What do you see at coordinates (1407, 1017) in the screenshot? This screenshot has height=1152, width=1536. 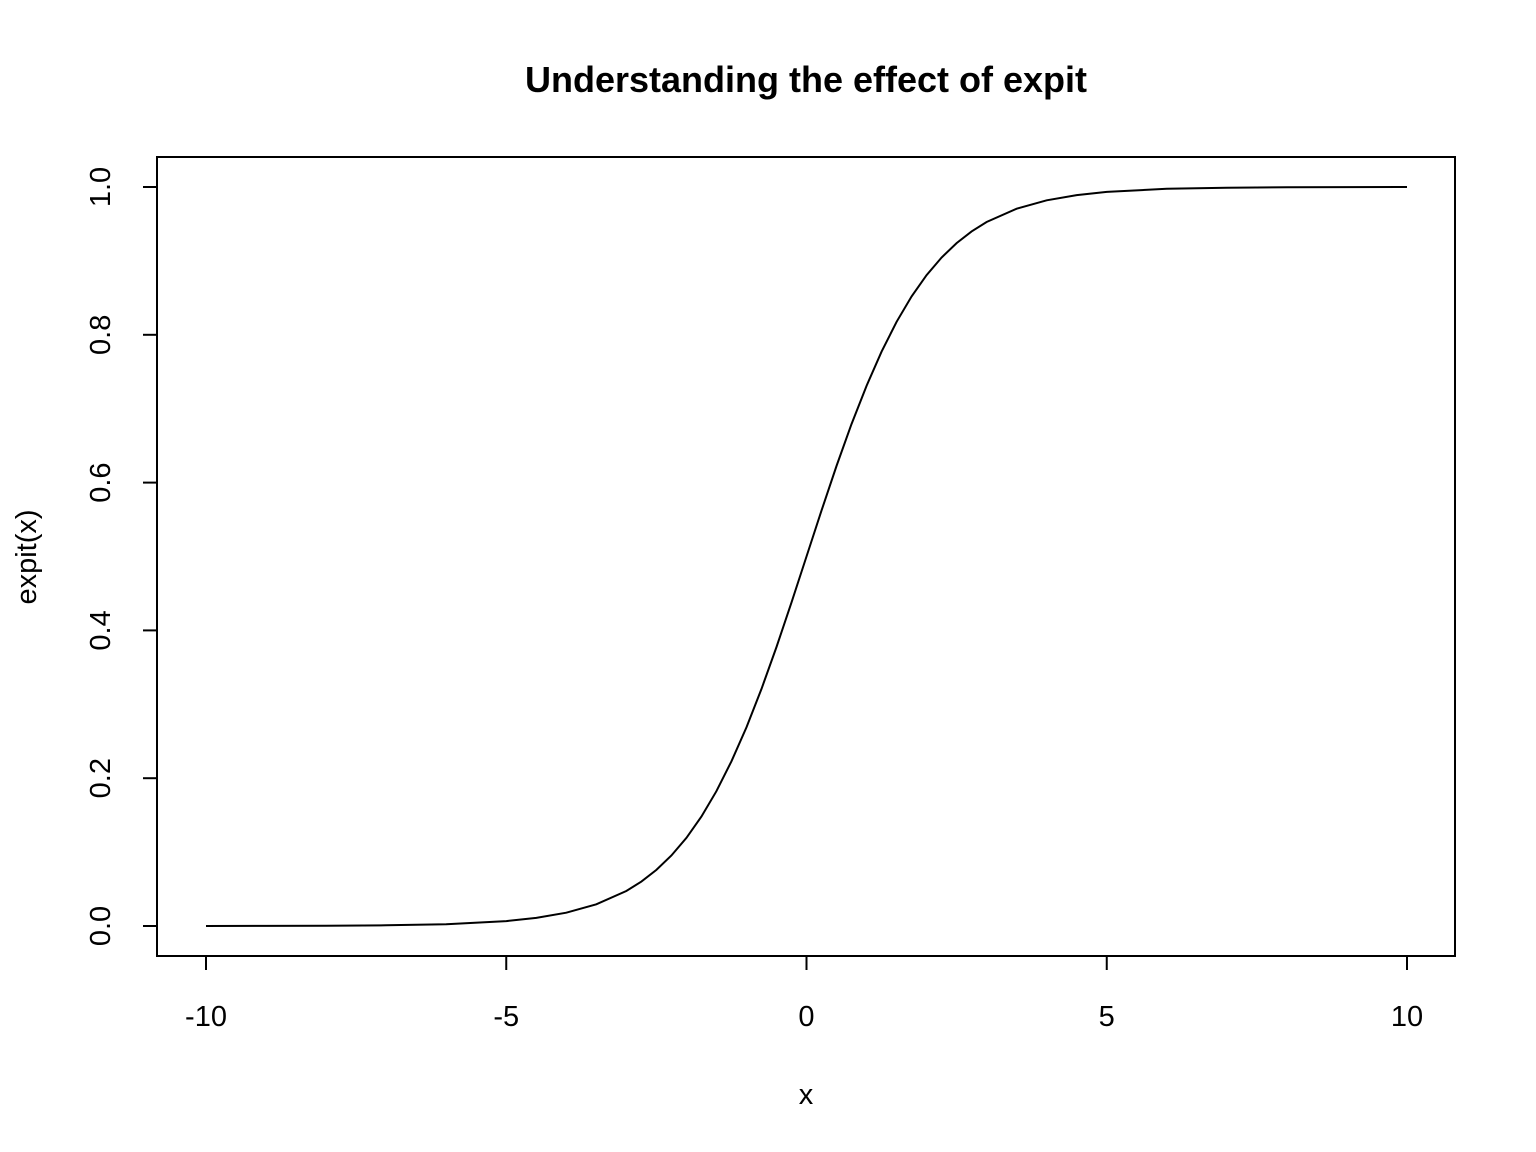 I see `x-tick-label: 10` at bounding box center [1407, 1017].